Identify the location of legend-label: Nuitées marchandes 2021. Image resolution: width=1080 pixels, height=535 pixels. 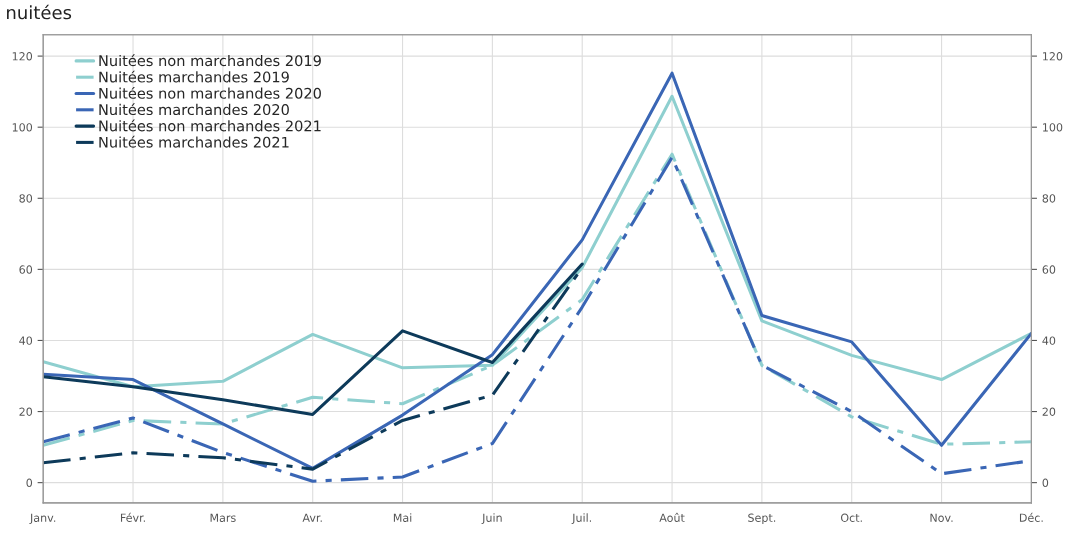
(194, 141).